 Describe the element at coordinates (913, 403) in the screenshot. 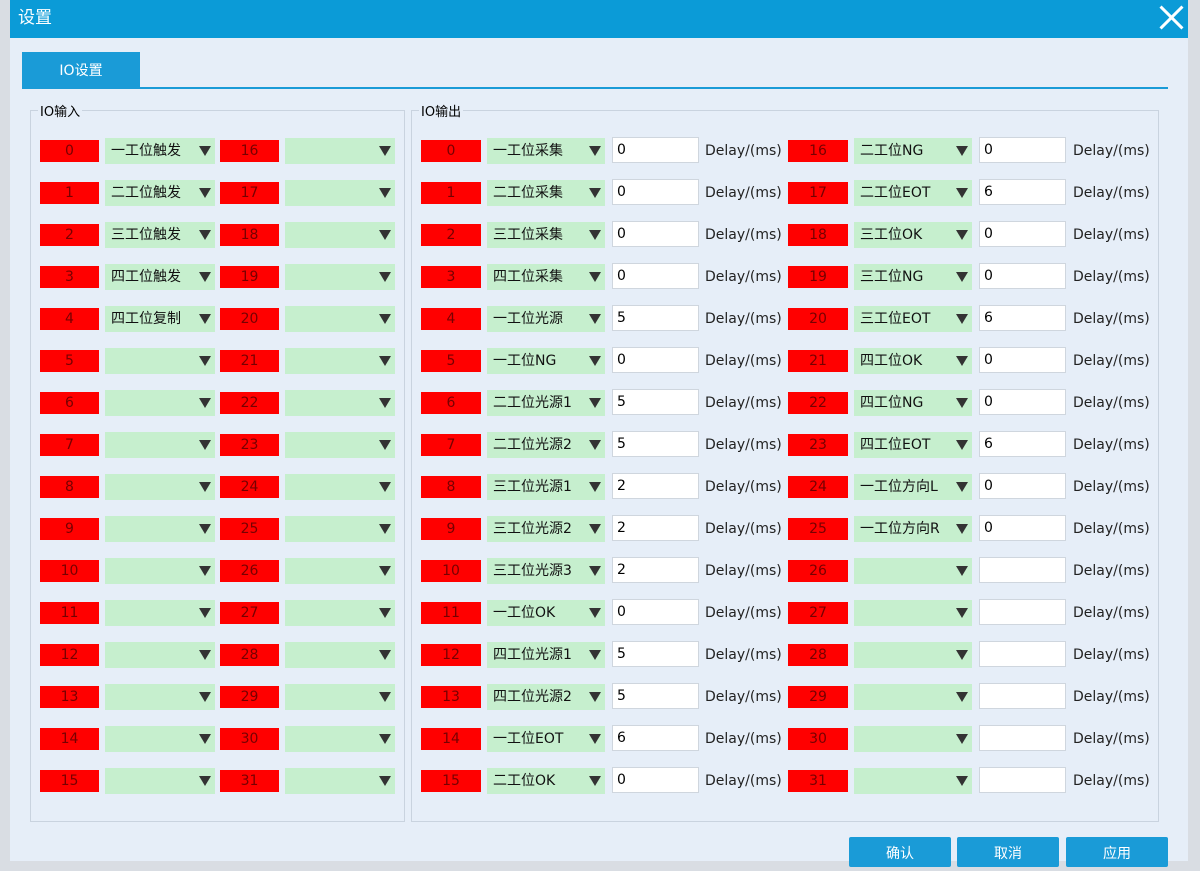

I see `function-dropdown: 四工位NG` at that location.